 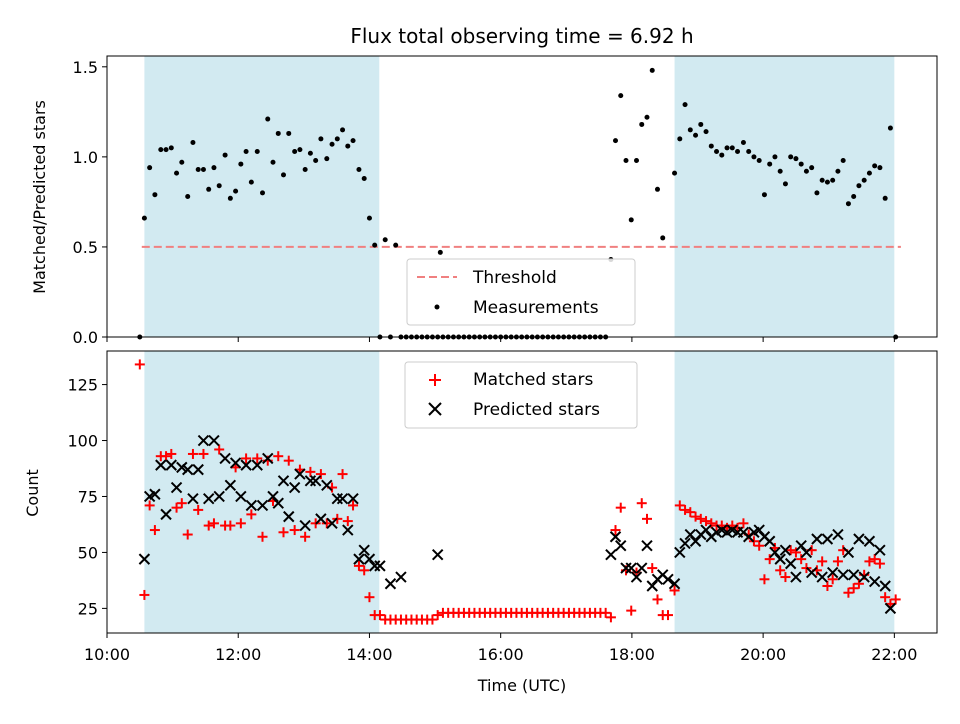 What do you see at coordinates (521, 36) in the screenshot?
I see `chart-title: Flux total observing time = 6.92 h` at bounding box center [521, 36].